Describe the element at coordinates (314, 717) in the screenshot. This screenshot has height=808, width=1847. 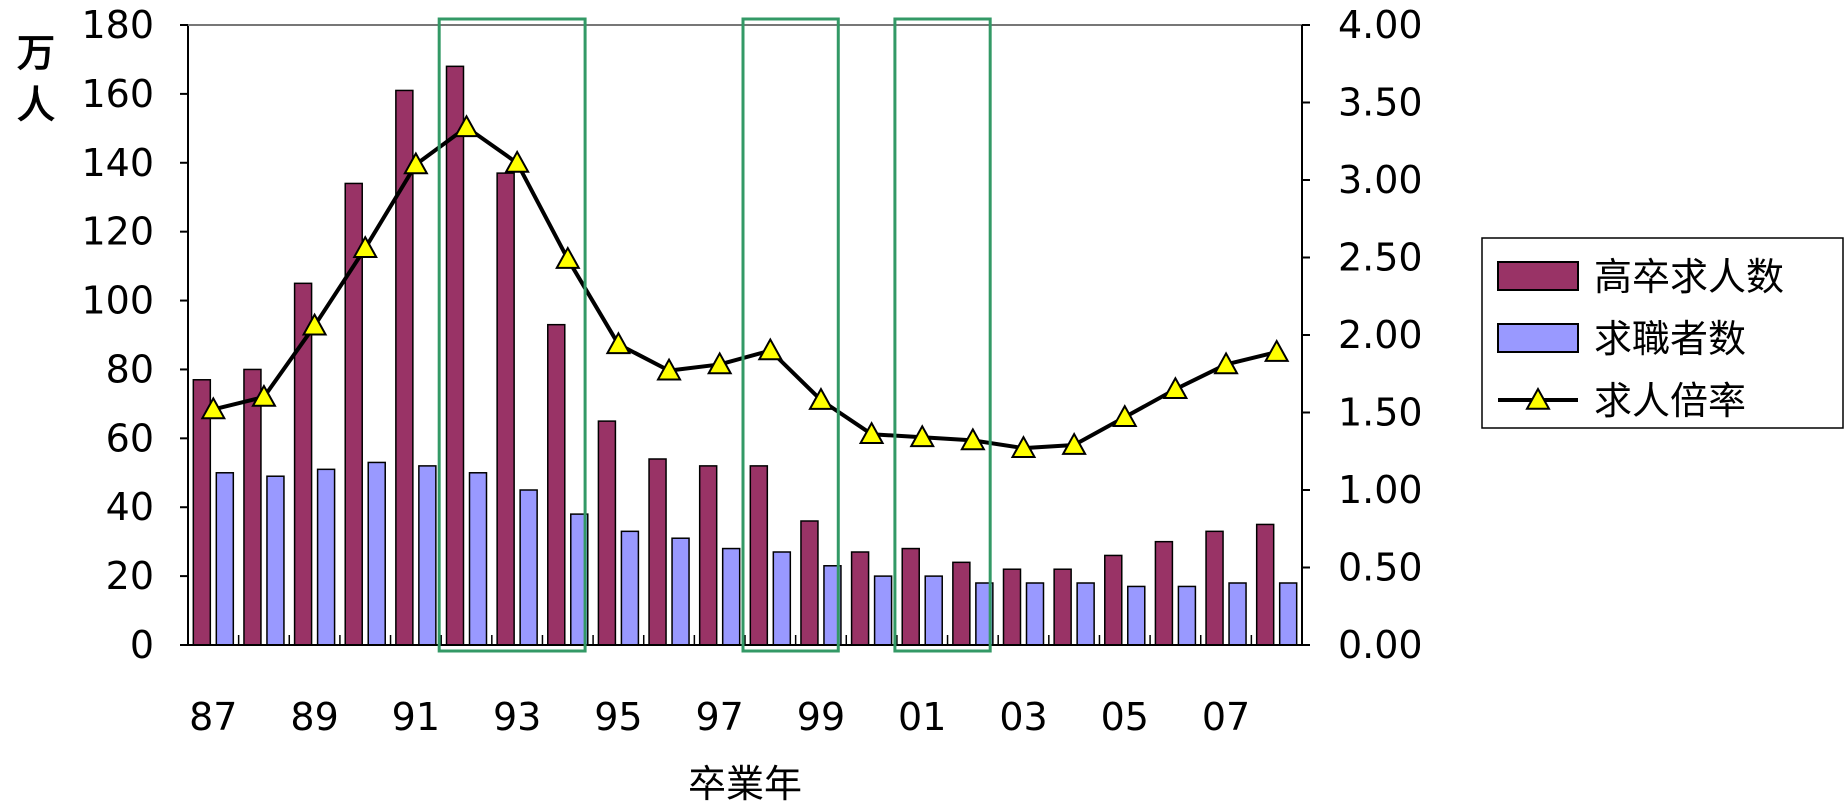
I see `x-tick-label: 89` at that location.